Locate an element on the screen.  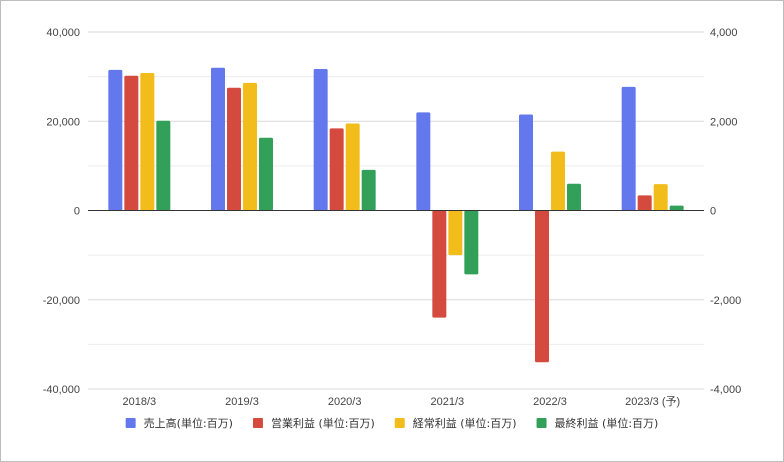
y-left-tick-label: -40,000 is located at coordinates (61, 390).